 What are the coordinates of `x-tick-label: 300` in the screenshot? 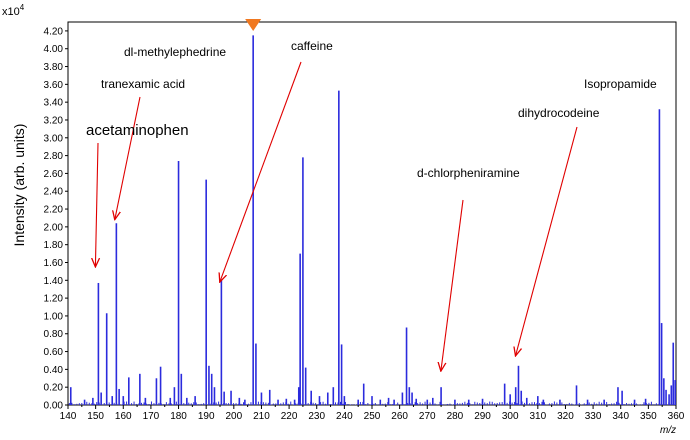 It's located at (510, 416).